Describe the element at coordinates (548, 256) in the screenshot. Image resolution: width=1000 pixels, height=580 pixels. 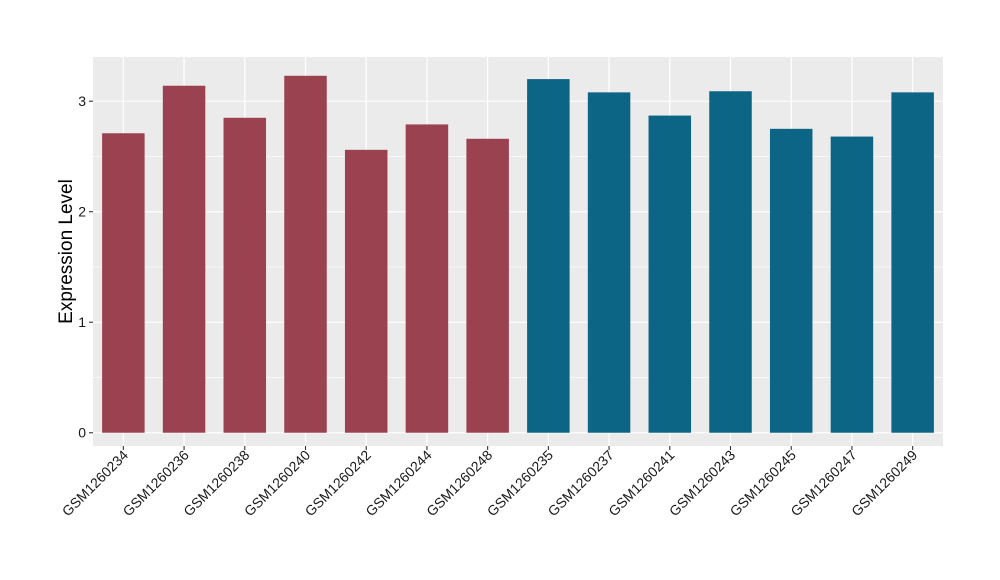
I see `bar-gsm1260235` at that location.